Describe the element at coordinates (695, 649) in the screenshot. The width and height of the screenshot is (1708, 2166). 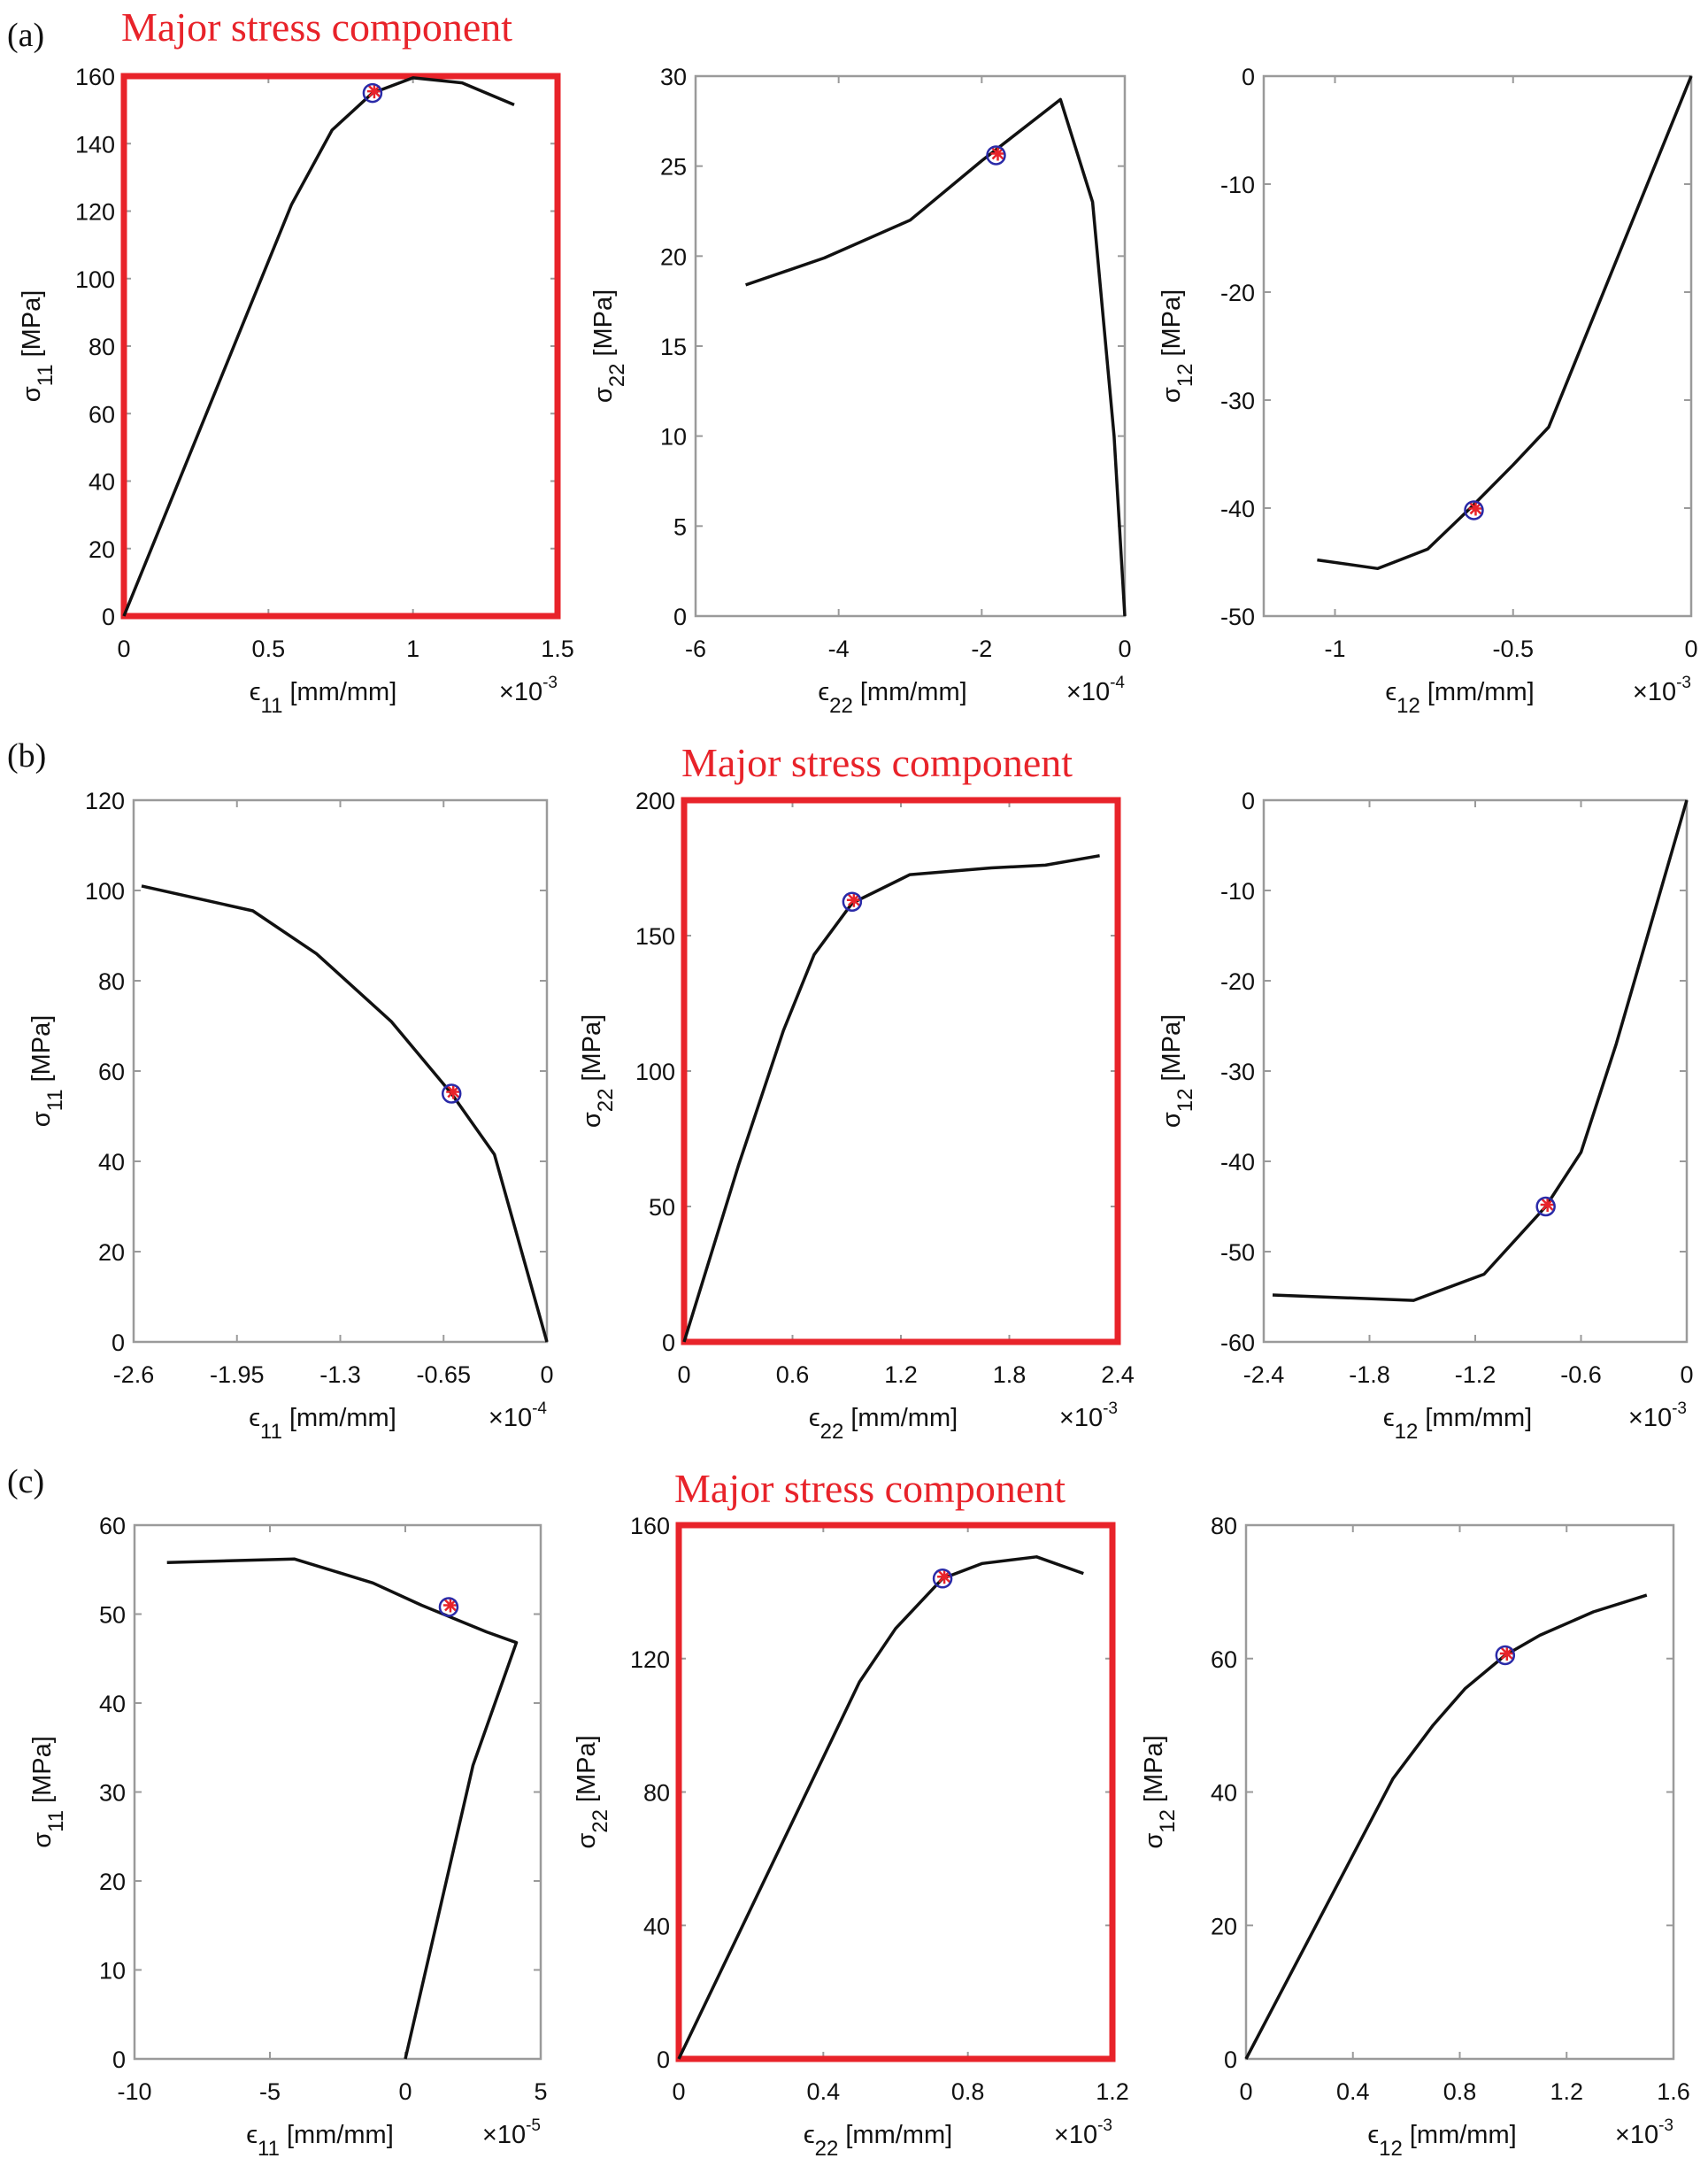
I see `x-tick-label: -6` at that location.